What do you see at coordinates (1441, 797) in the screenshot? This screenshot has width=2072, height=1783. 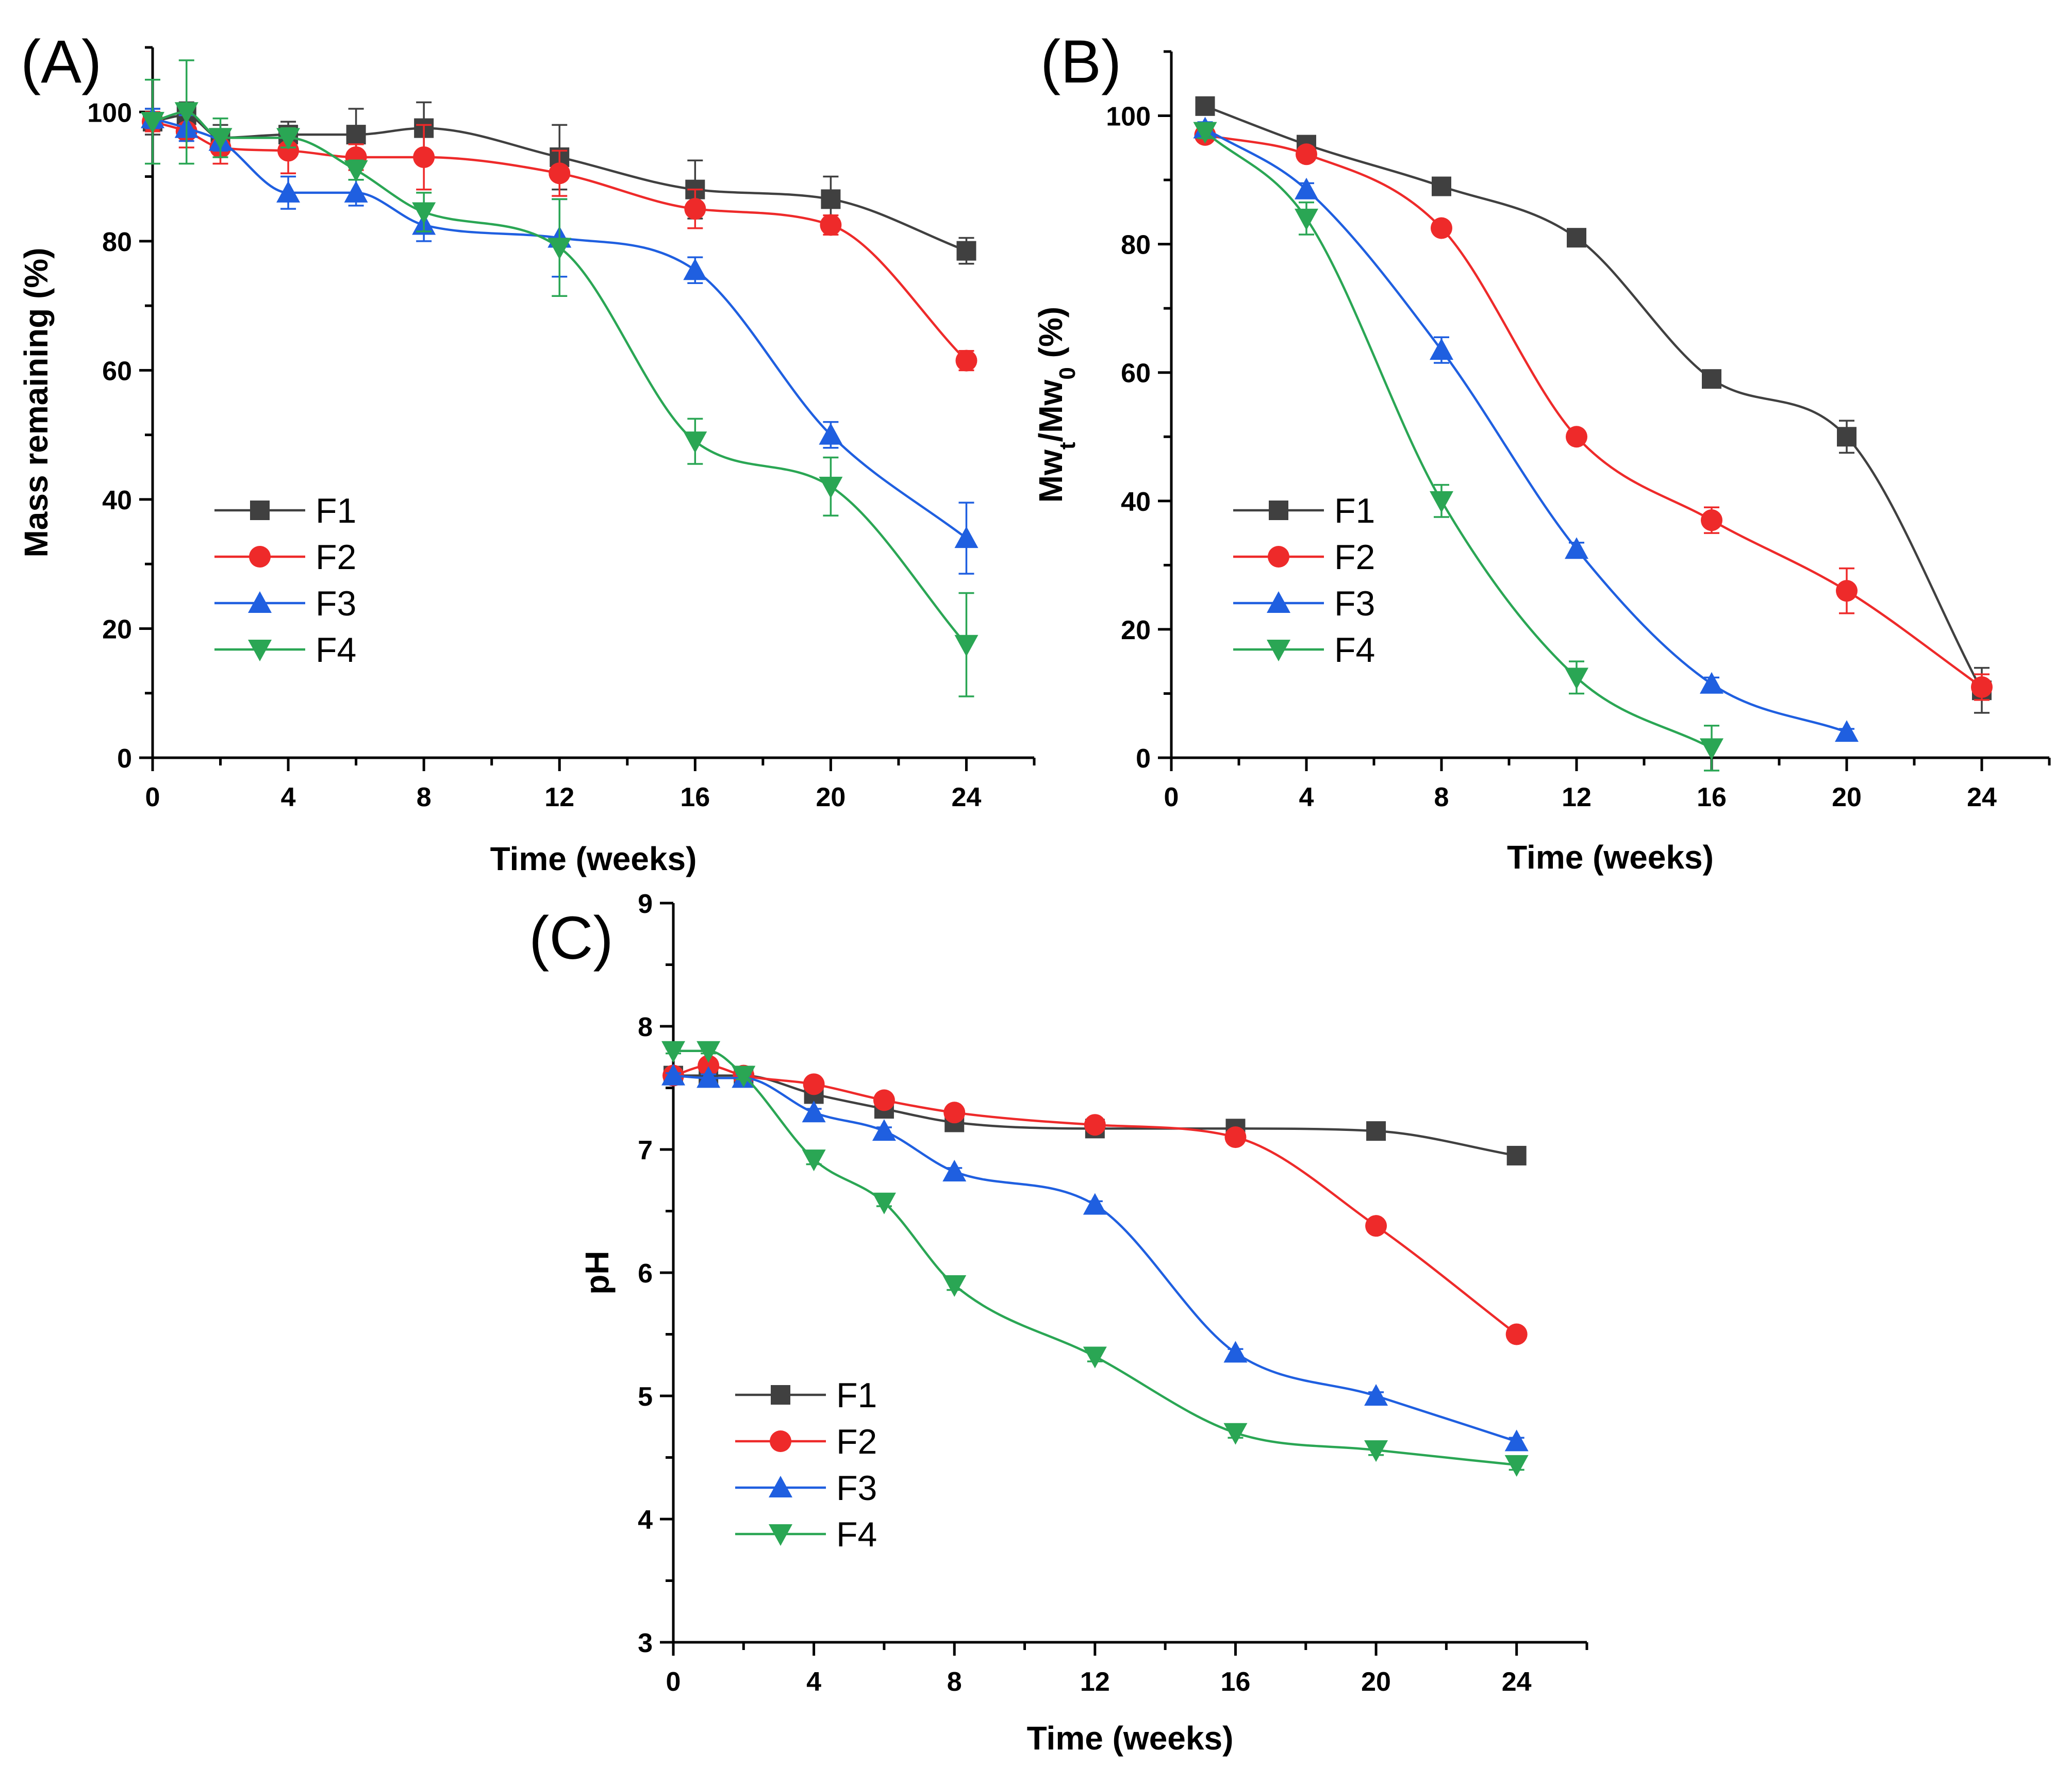 I see `x-tick-label: 8` at bounding box center [1441, 797].